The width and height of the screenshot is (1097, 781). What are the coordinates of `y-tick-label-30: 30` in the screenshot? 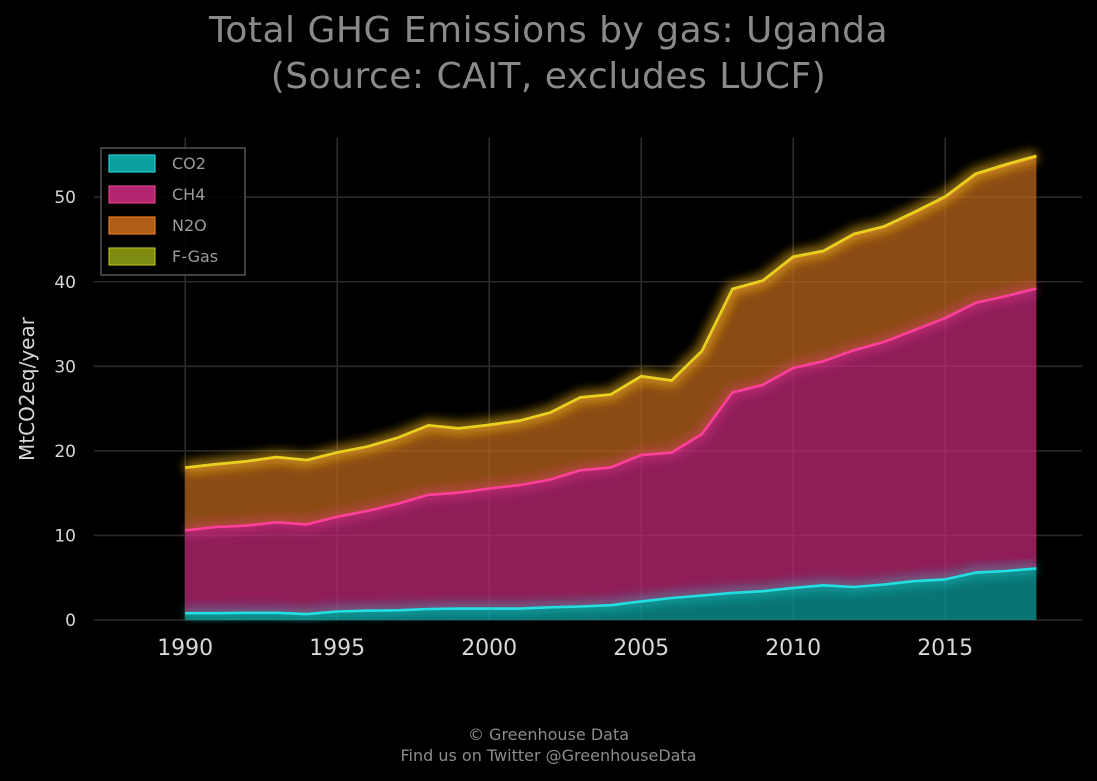 It's located at (65, 367).